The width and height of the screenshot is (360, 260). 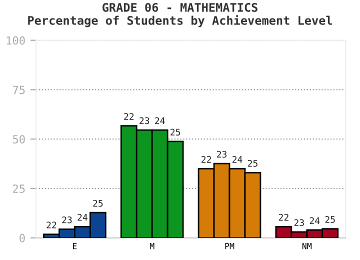 I want to click on x-tick-label: NM, so click(x=307, y=246).